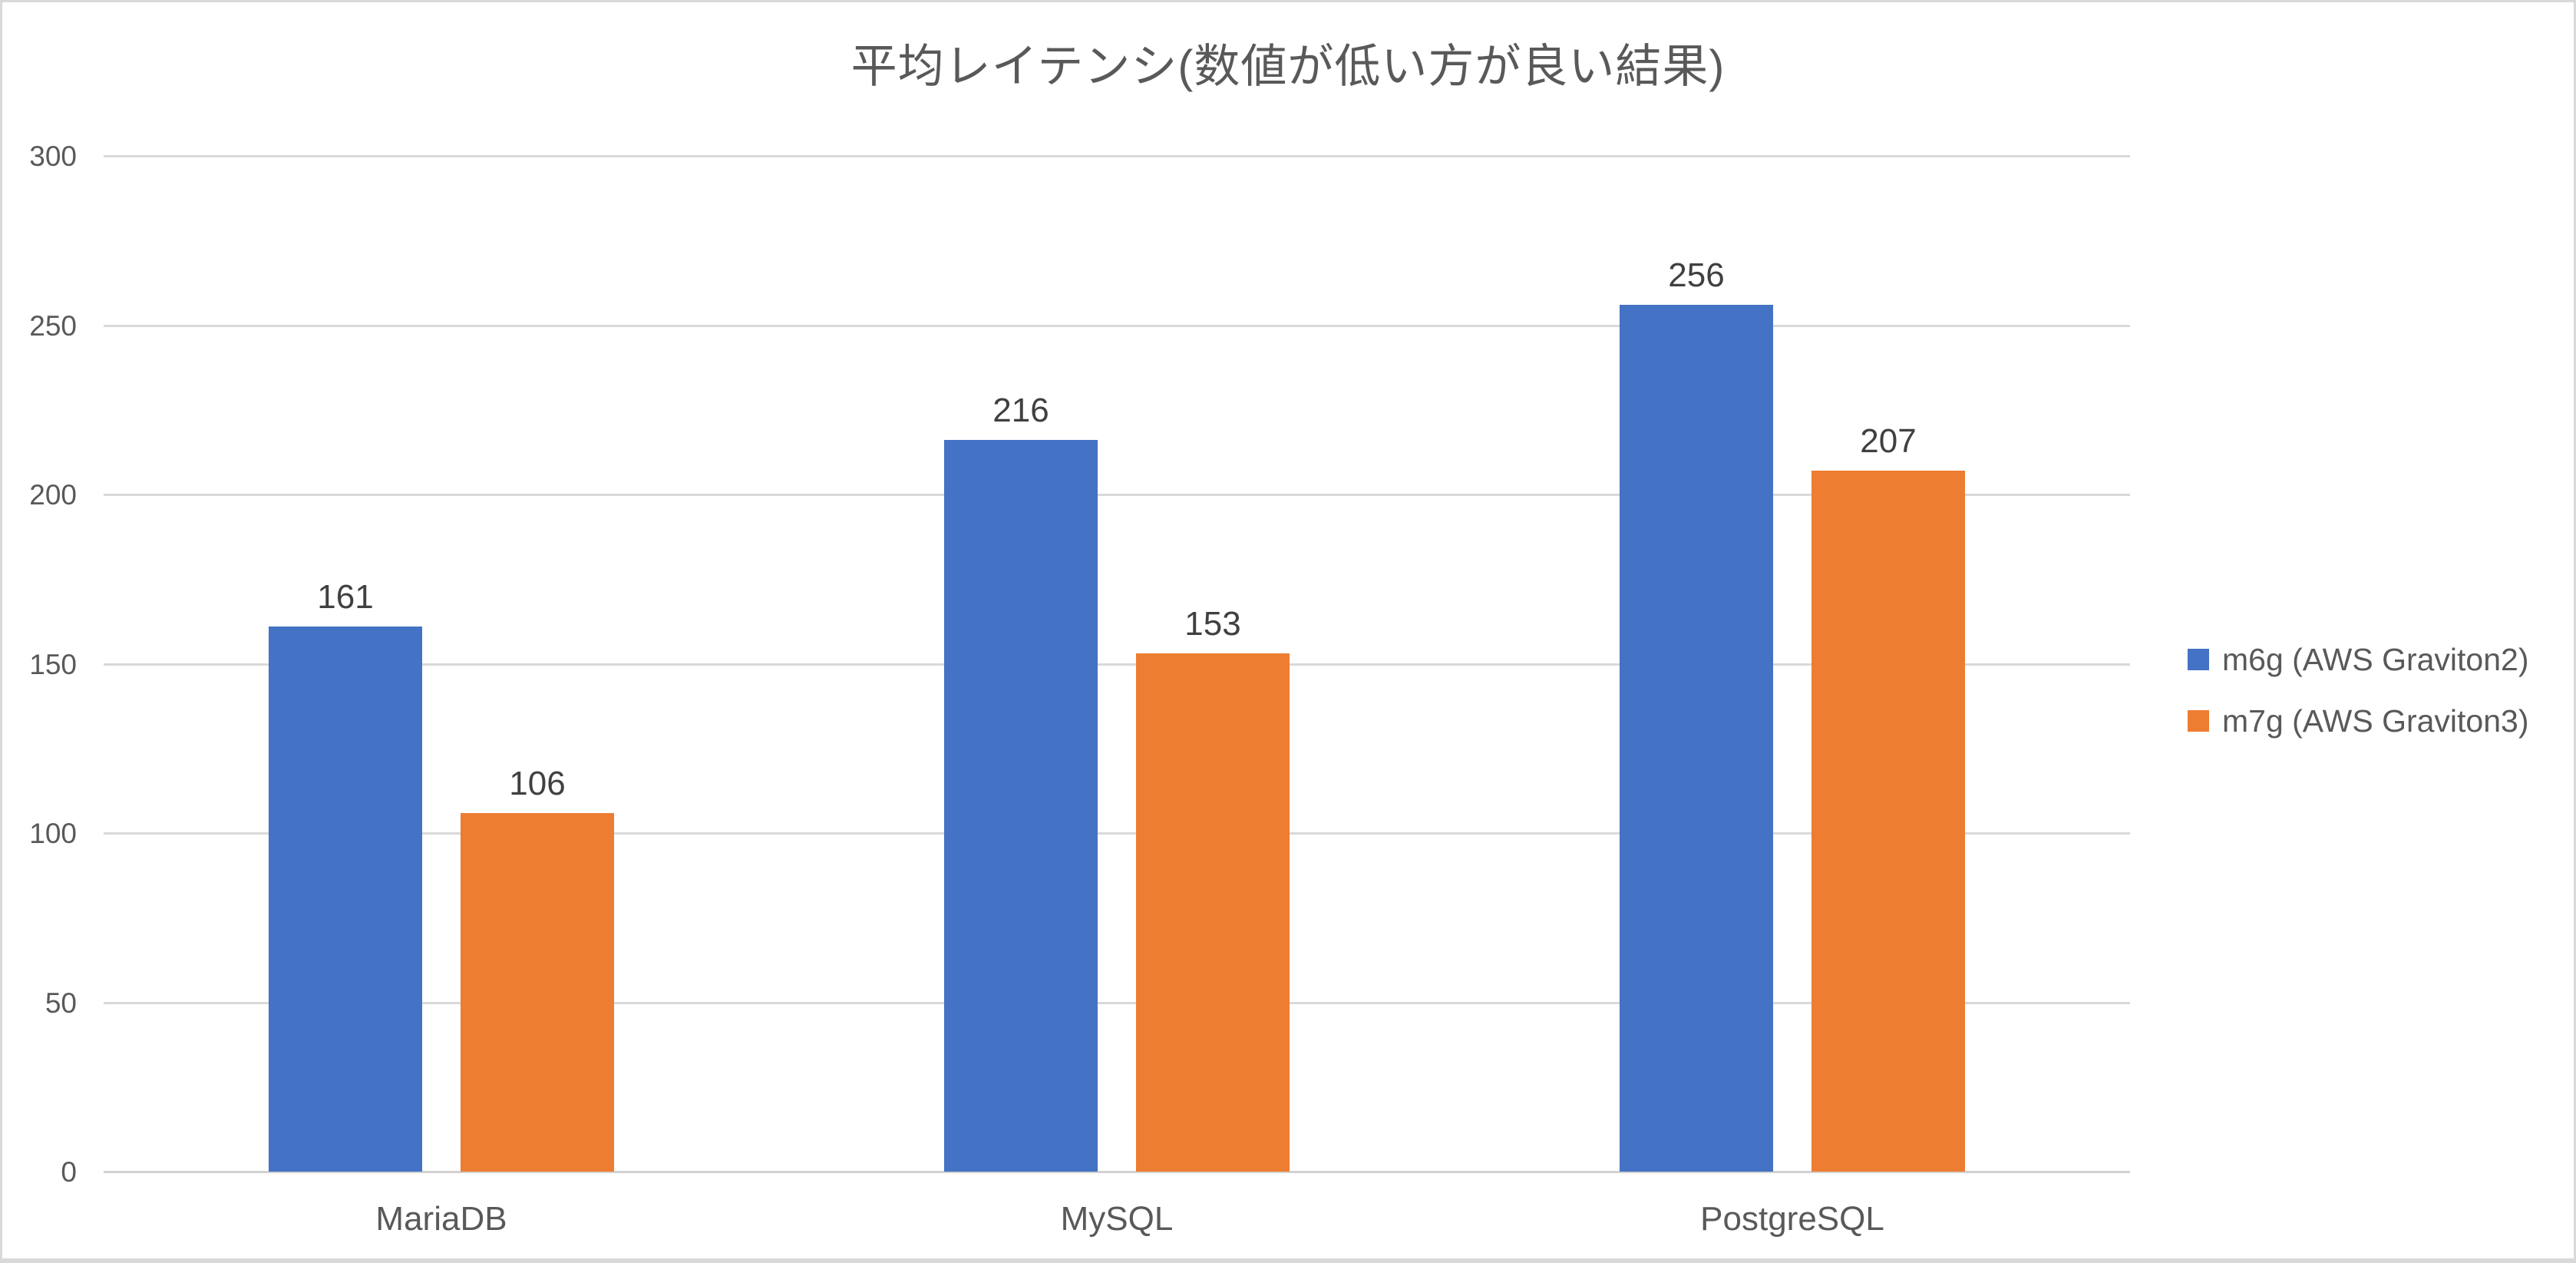  What do you see at coordinates (345, 597) in the screenshot?
I see `data-label-mariadb-m6g: 161` at bounding box center [345, 597].